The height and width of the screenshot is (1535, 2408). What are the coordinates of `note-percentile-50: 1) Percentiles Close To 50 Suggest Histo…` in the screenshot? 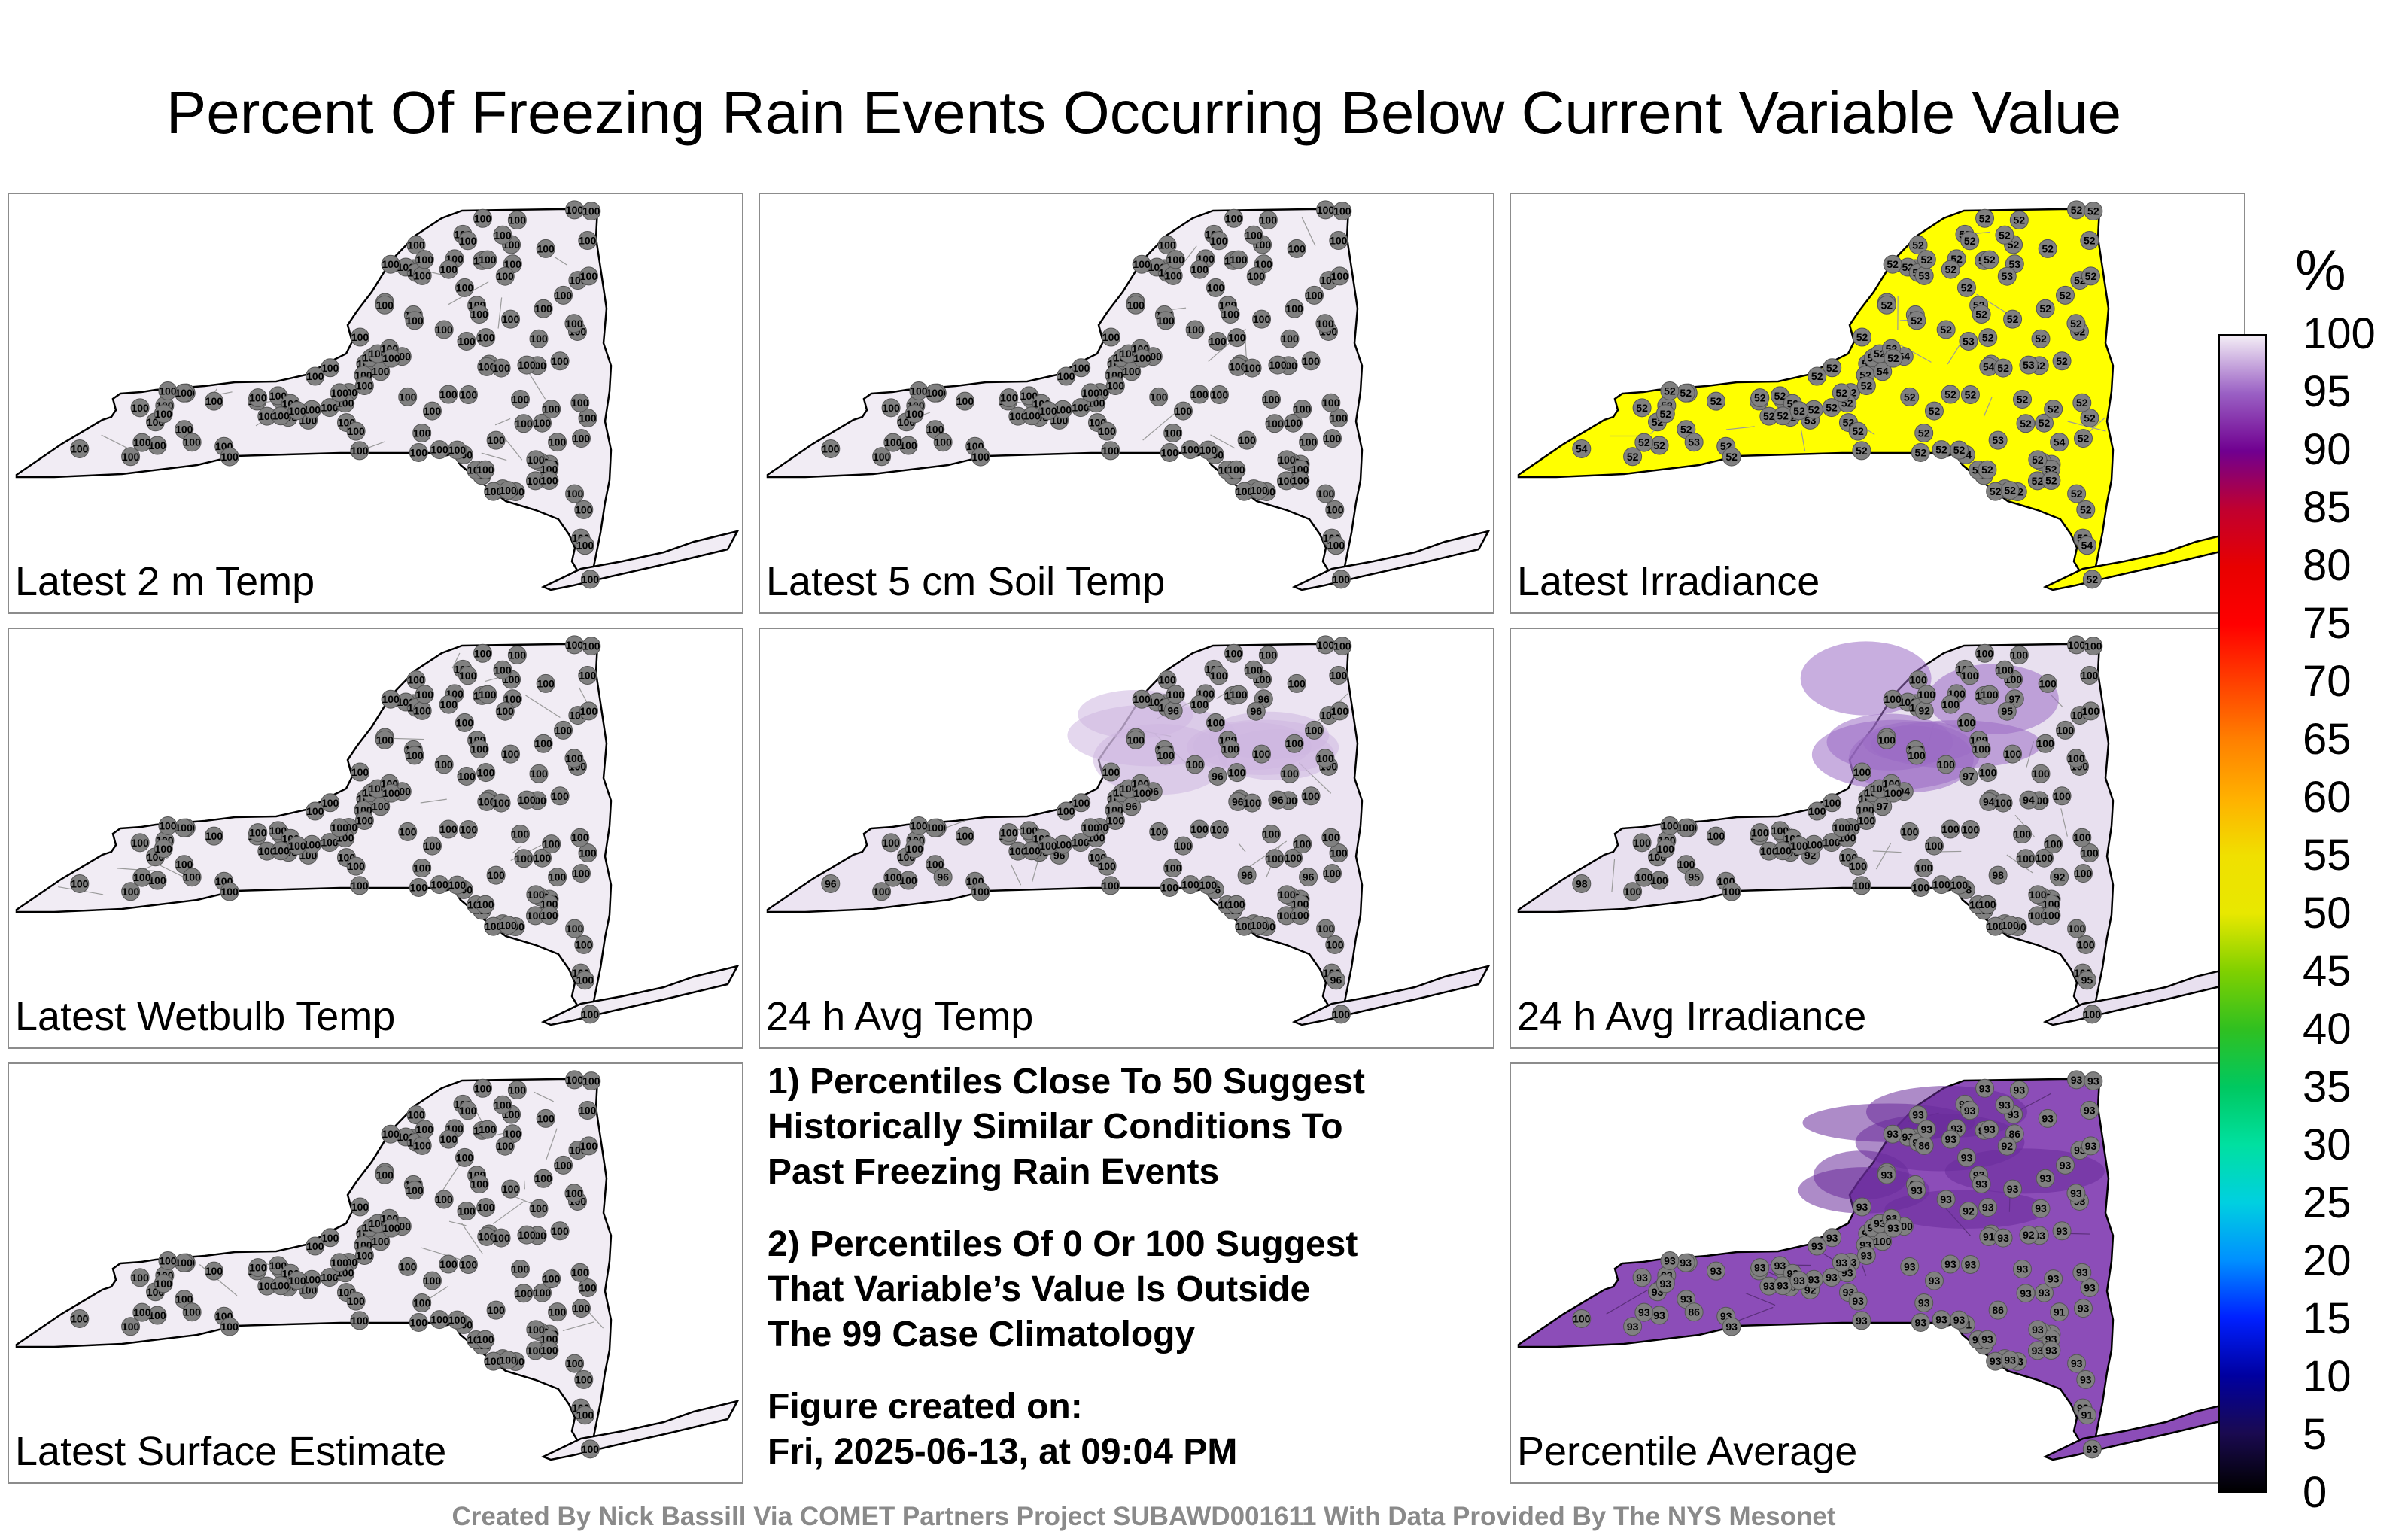 It's located at (1067, 1127).